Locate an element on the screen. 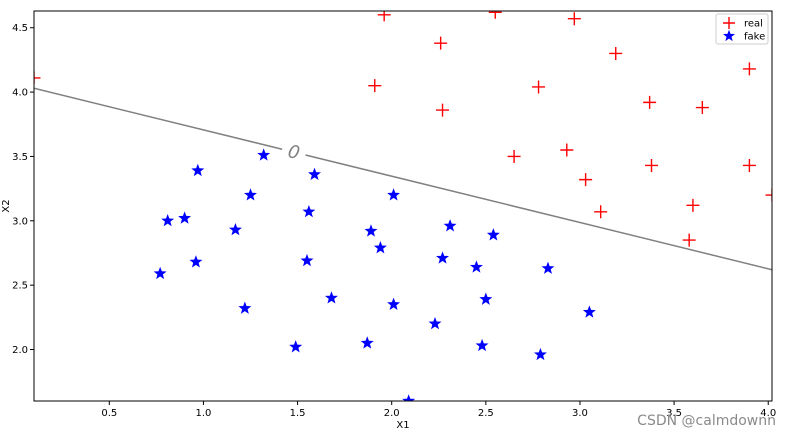  y-tick-label: 4.0 is located at coordinates (20, 93).